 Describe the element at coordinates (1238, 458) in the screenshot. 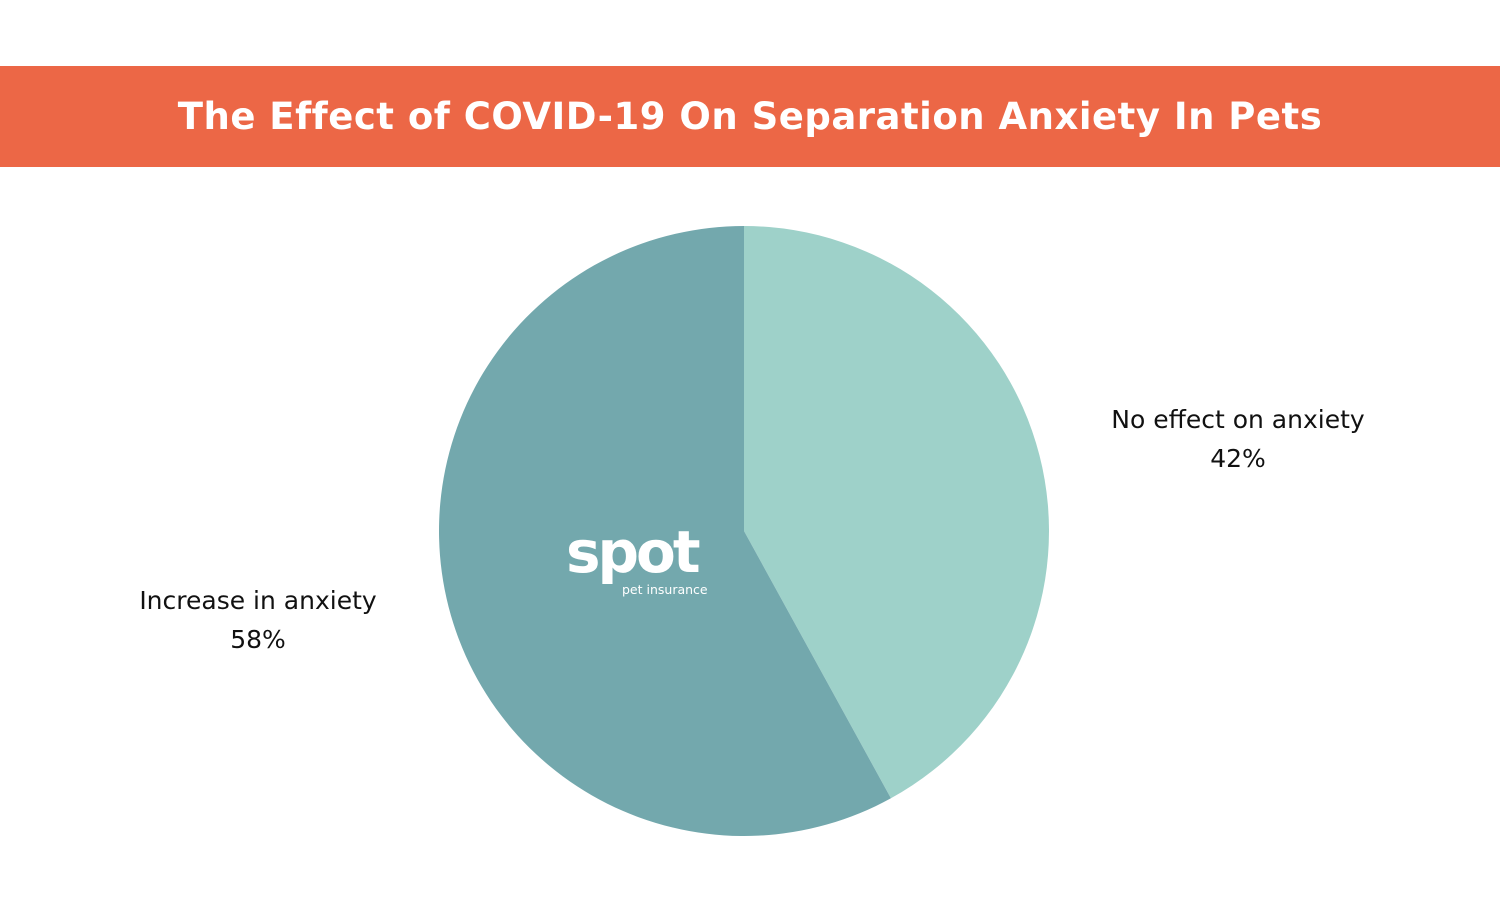

I see `slice-value-label: 42%` at that location.